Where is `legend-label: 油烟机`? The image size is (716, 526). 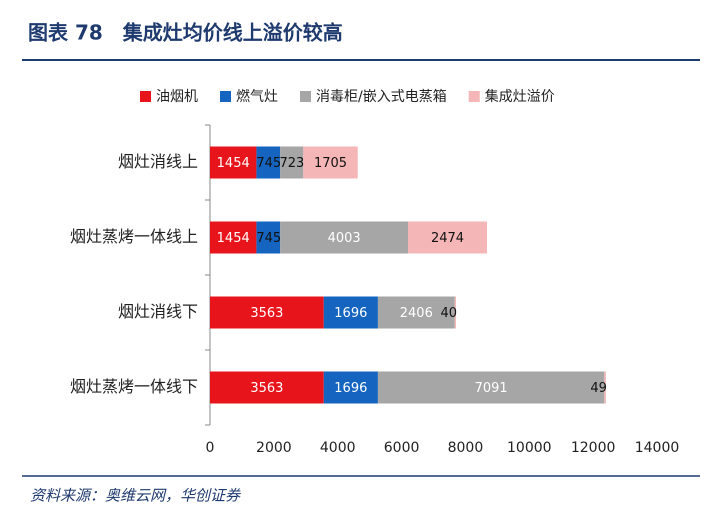
legend-label: 油烟机 is located at coordinates (177, 97).